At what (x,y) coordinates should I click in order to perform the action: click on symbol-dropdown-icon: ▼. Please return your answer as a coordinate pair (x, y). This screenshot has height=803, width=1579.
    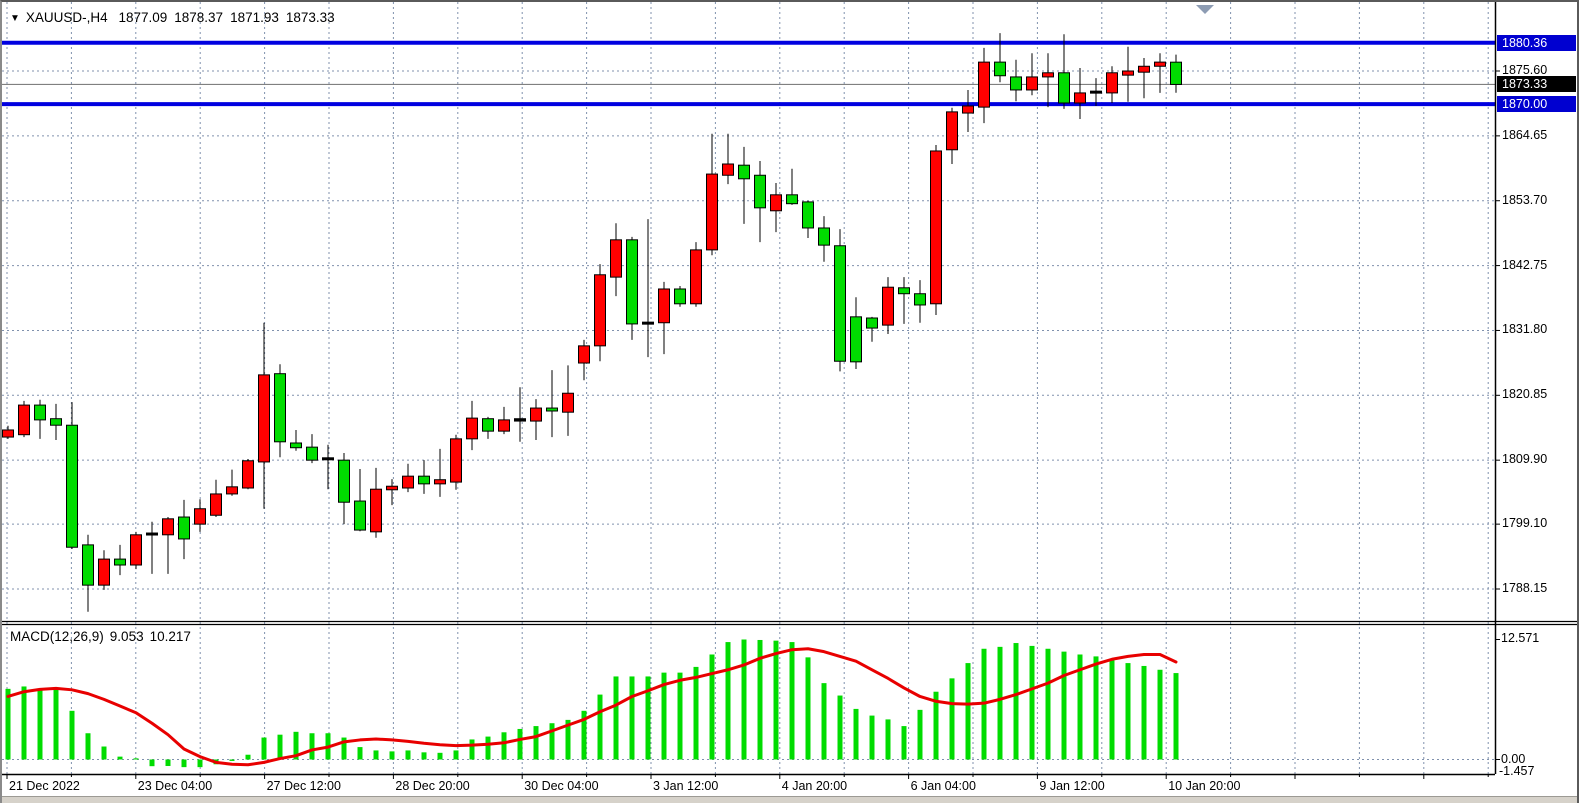
    Looking at the image, I should click on (15, 18).